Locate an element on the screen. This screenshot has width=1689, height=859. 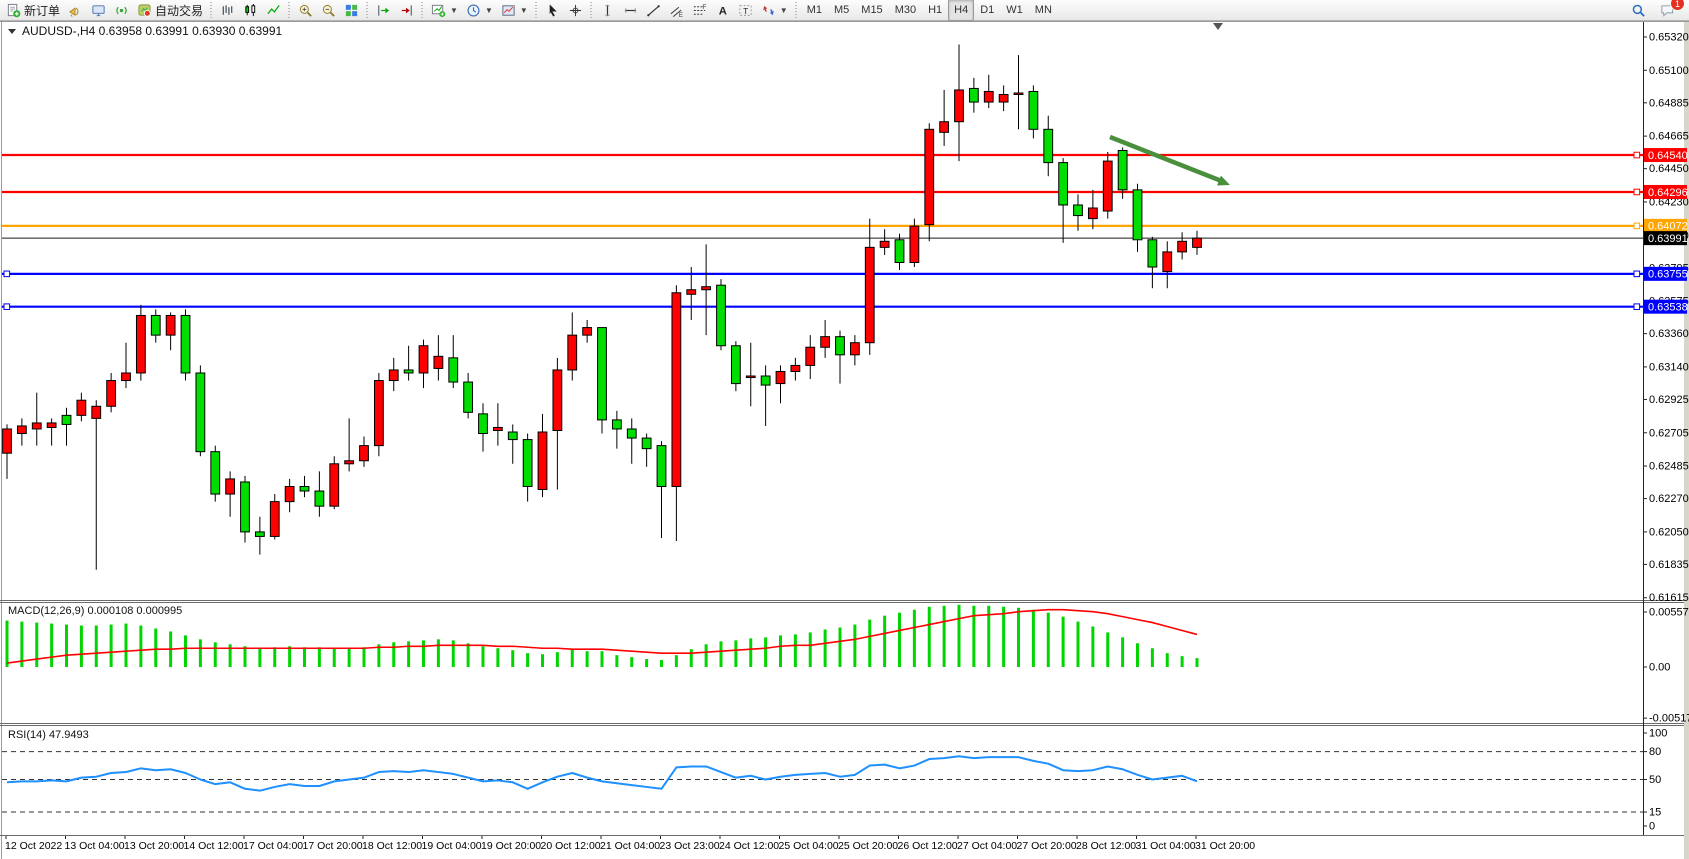
window-right-edge is located at coordinates (1686, 440).